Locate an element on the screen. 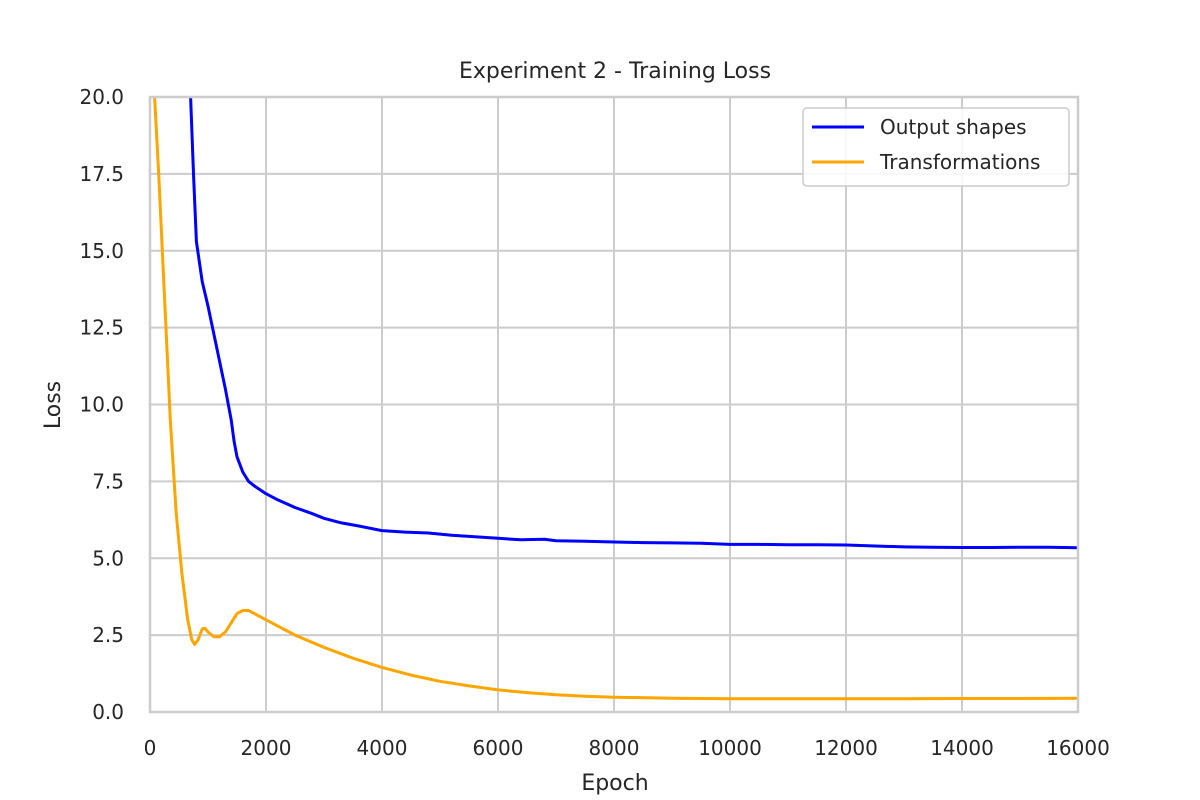 This screenshot has height=800, width=1200. legend: Output shapes Transformations is located at coordinates (936, 147).